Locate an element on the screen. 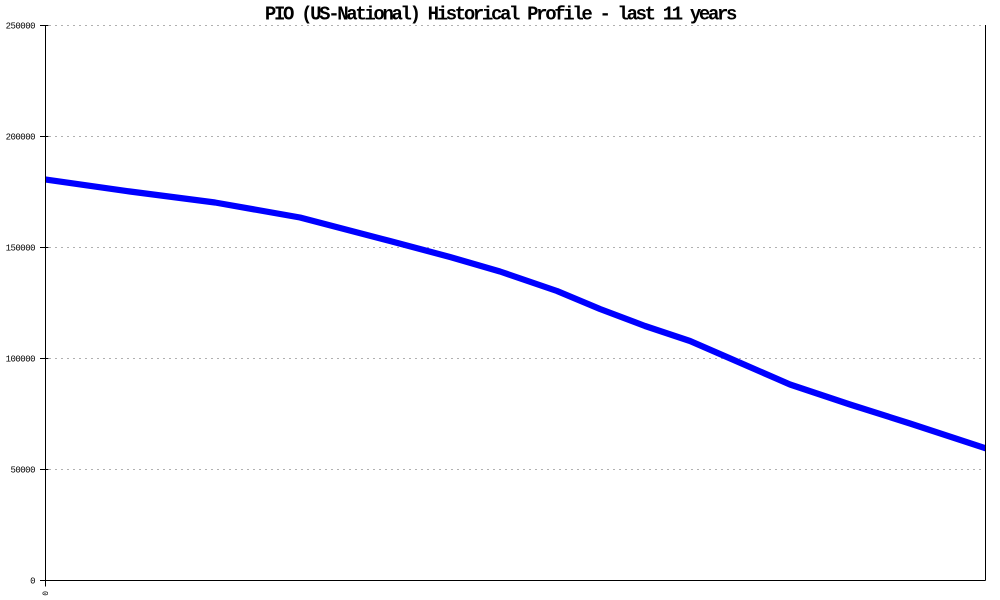 The width and height of the screenshot is (1000, 600). svg-text: 50000 is located at coordinates (22, 470).